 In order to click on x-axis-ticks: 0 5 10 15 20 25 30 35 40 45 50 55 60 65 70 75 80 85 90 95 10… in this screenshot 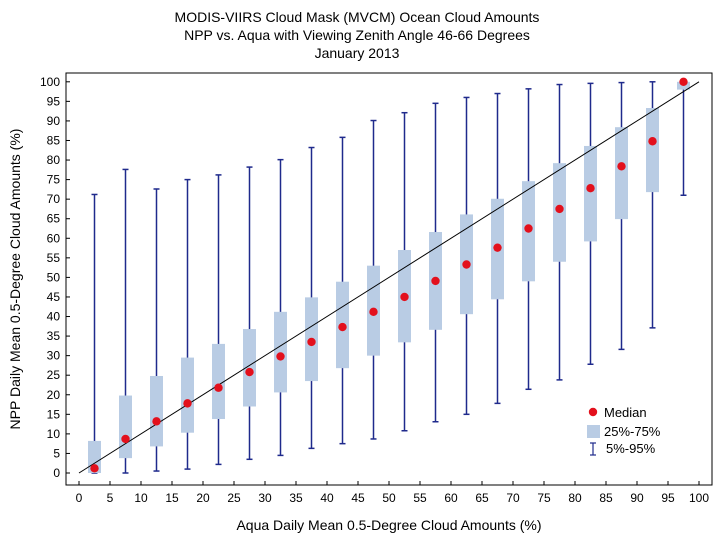, I will do `click(392, 493)`.